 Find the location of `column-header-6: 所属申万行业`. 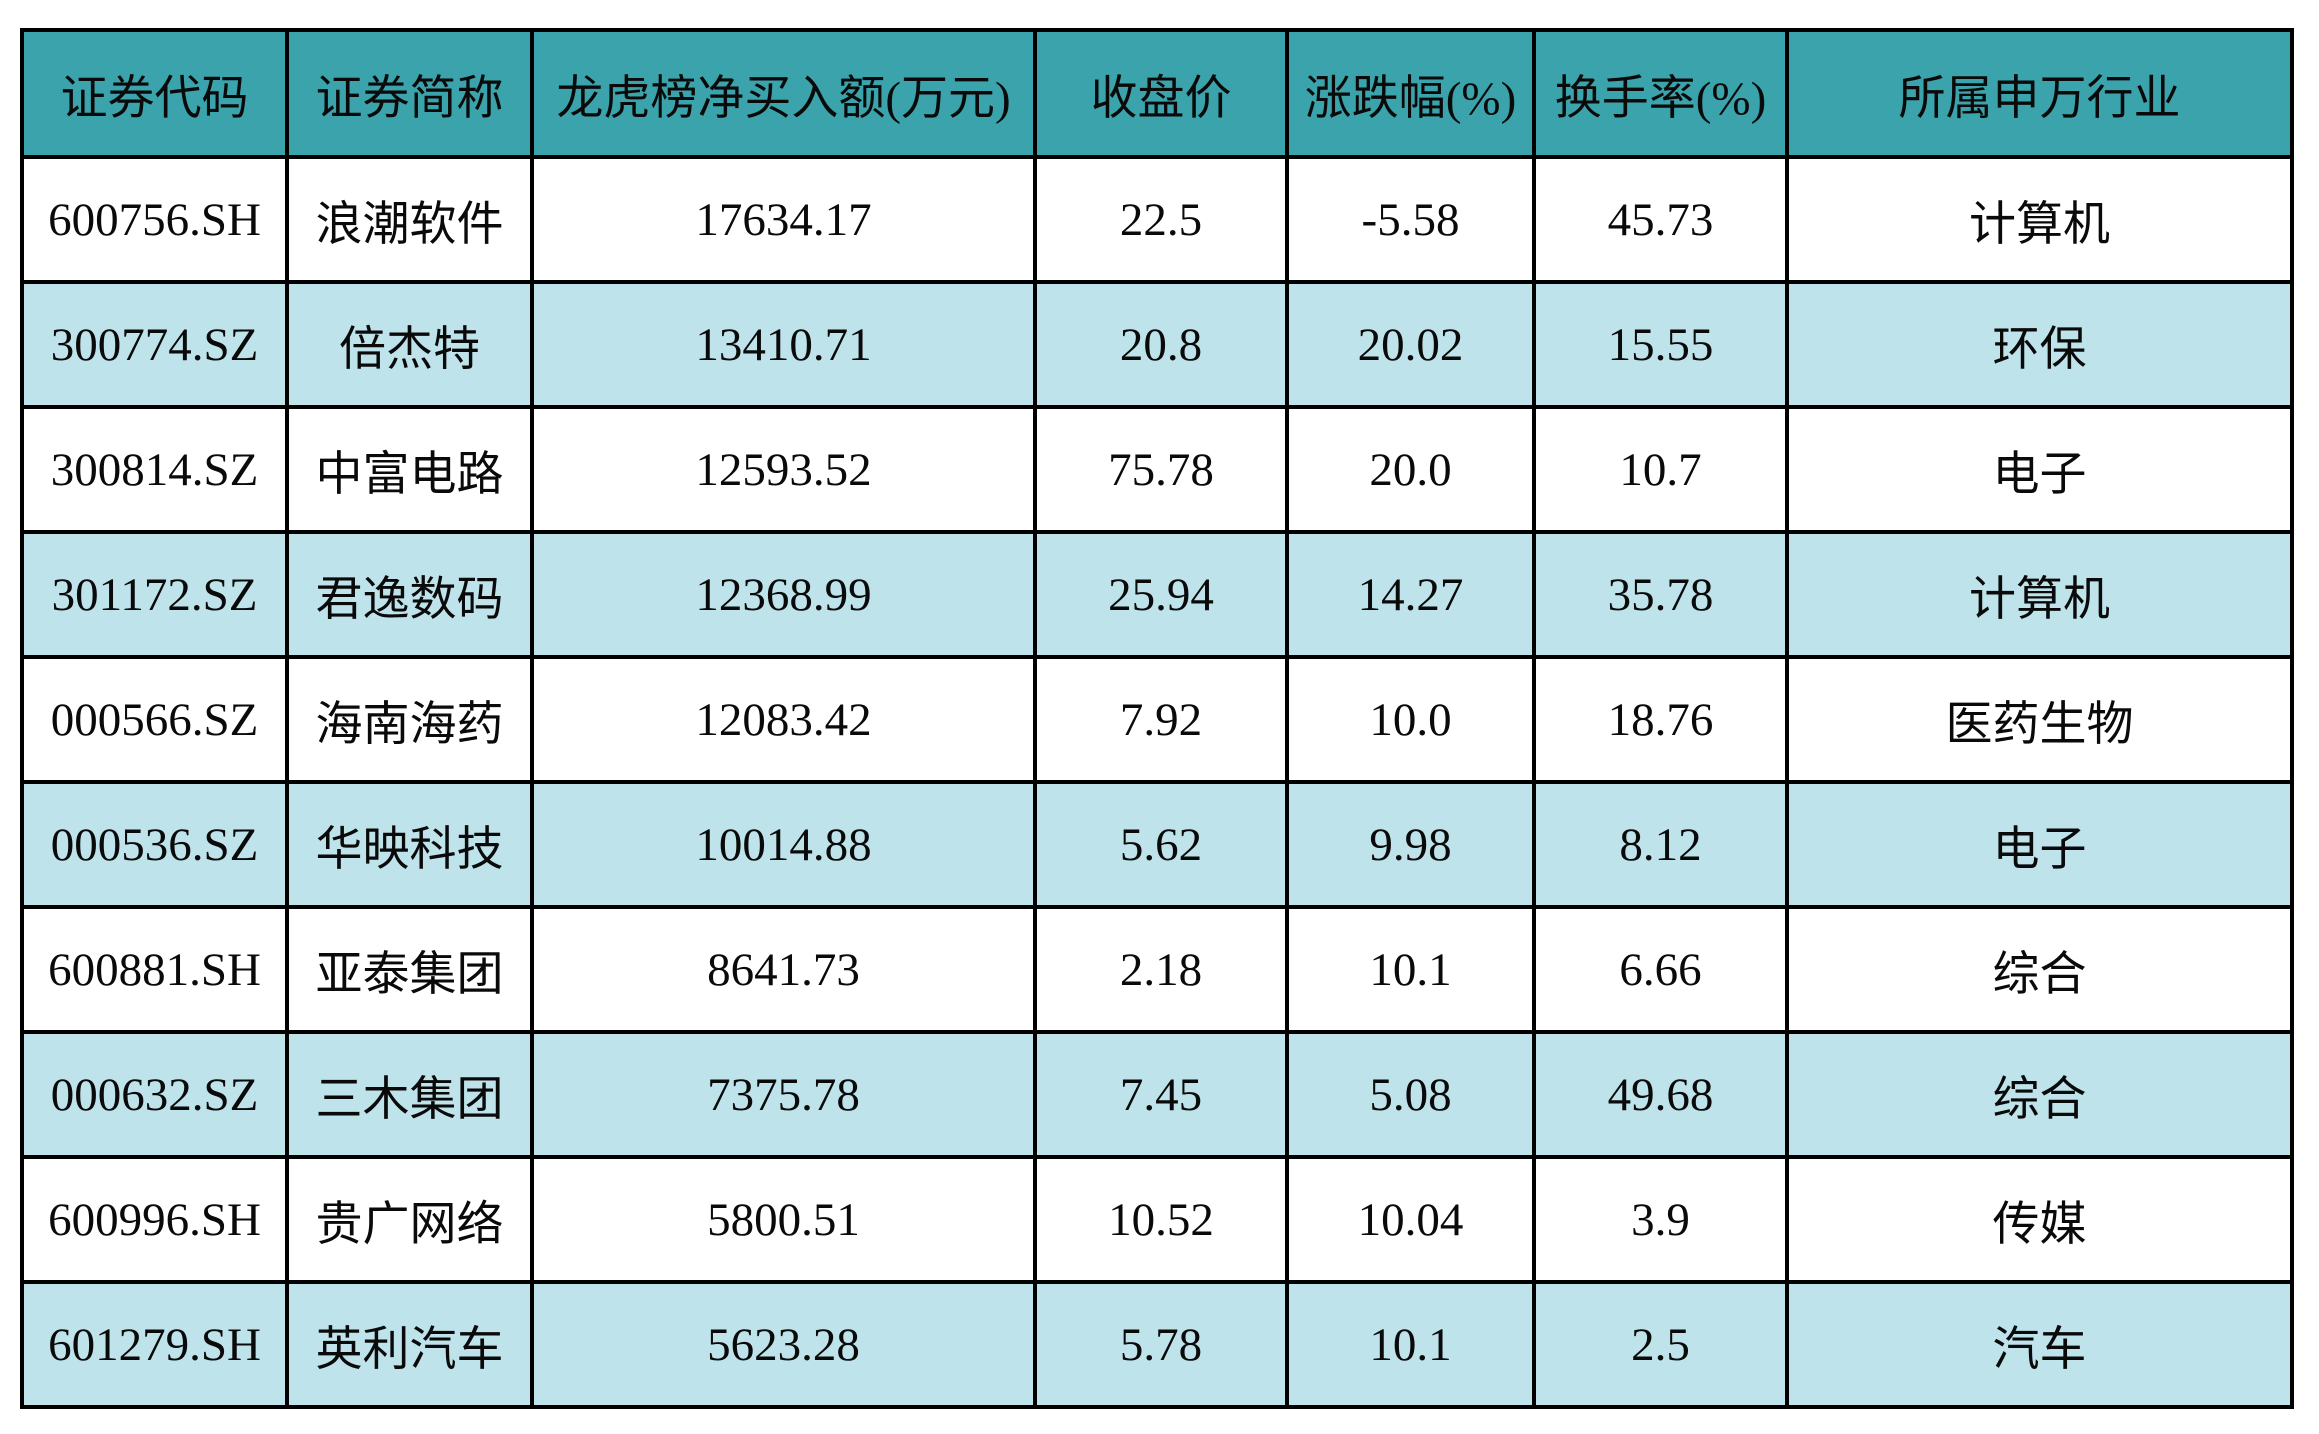

column-header-6: 所属申万行业 is located at coordinates (2039, 93).